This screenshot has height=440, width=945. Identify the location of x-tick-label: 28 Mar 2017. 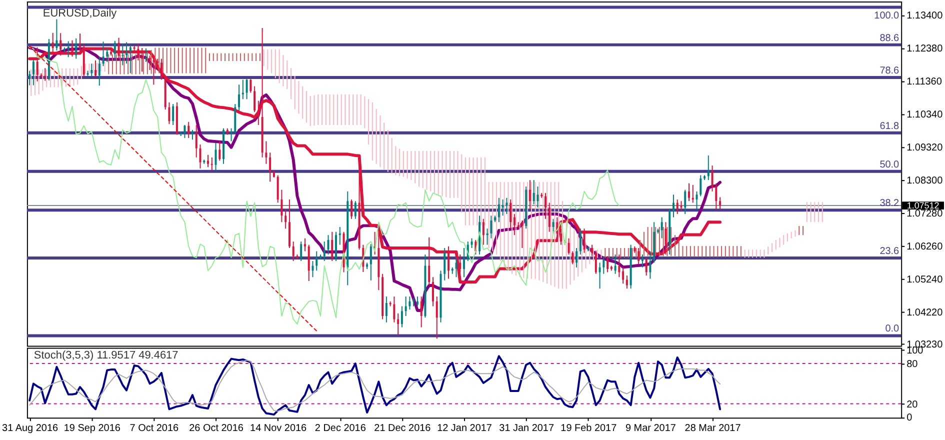
(713, 428).